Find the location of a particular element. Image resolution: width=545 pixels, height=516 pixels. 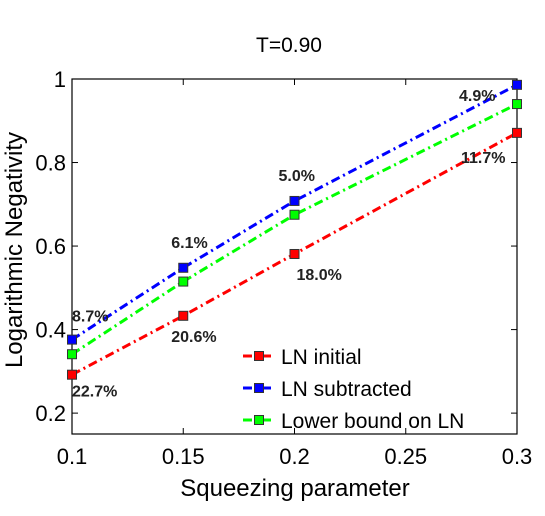

percent-annotation: 22.7% is located at coordinates (94, 392).